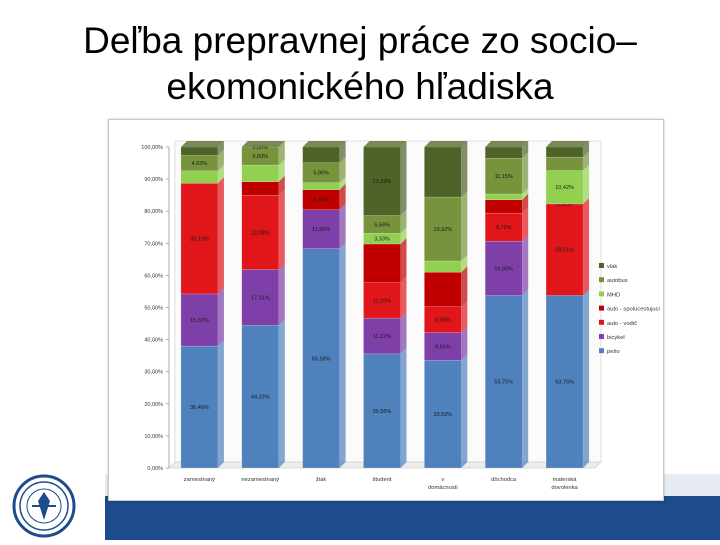 Image resolution: width=720 pixels, height=545 pixels. I want to click on data-label: 11,15%, so click(504, 177).